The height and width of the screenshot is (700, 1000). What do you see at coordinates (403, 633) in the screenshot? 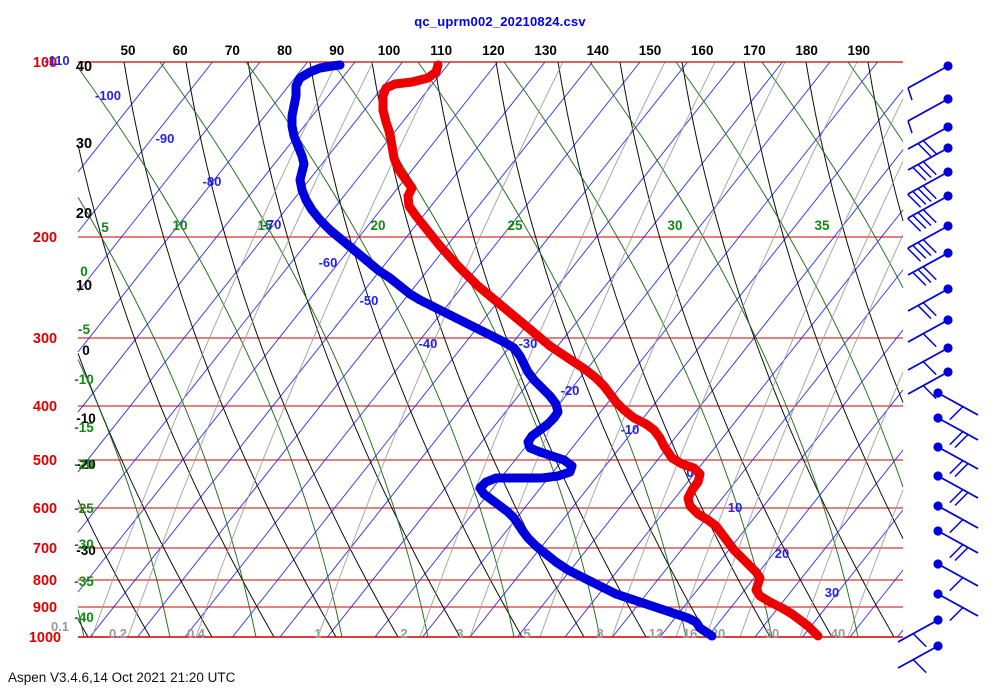
I see `mixing-ratio-label: 2` at bounding box center [403, 633].